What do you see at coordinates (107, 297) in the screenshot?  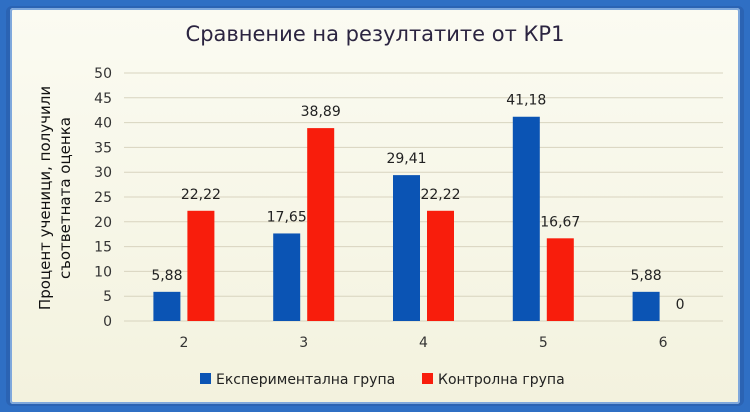 I see `y-tick-label: 5` at bounding box center [107, 297].